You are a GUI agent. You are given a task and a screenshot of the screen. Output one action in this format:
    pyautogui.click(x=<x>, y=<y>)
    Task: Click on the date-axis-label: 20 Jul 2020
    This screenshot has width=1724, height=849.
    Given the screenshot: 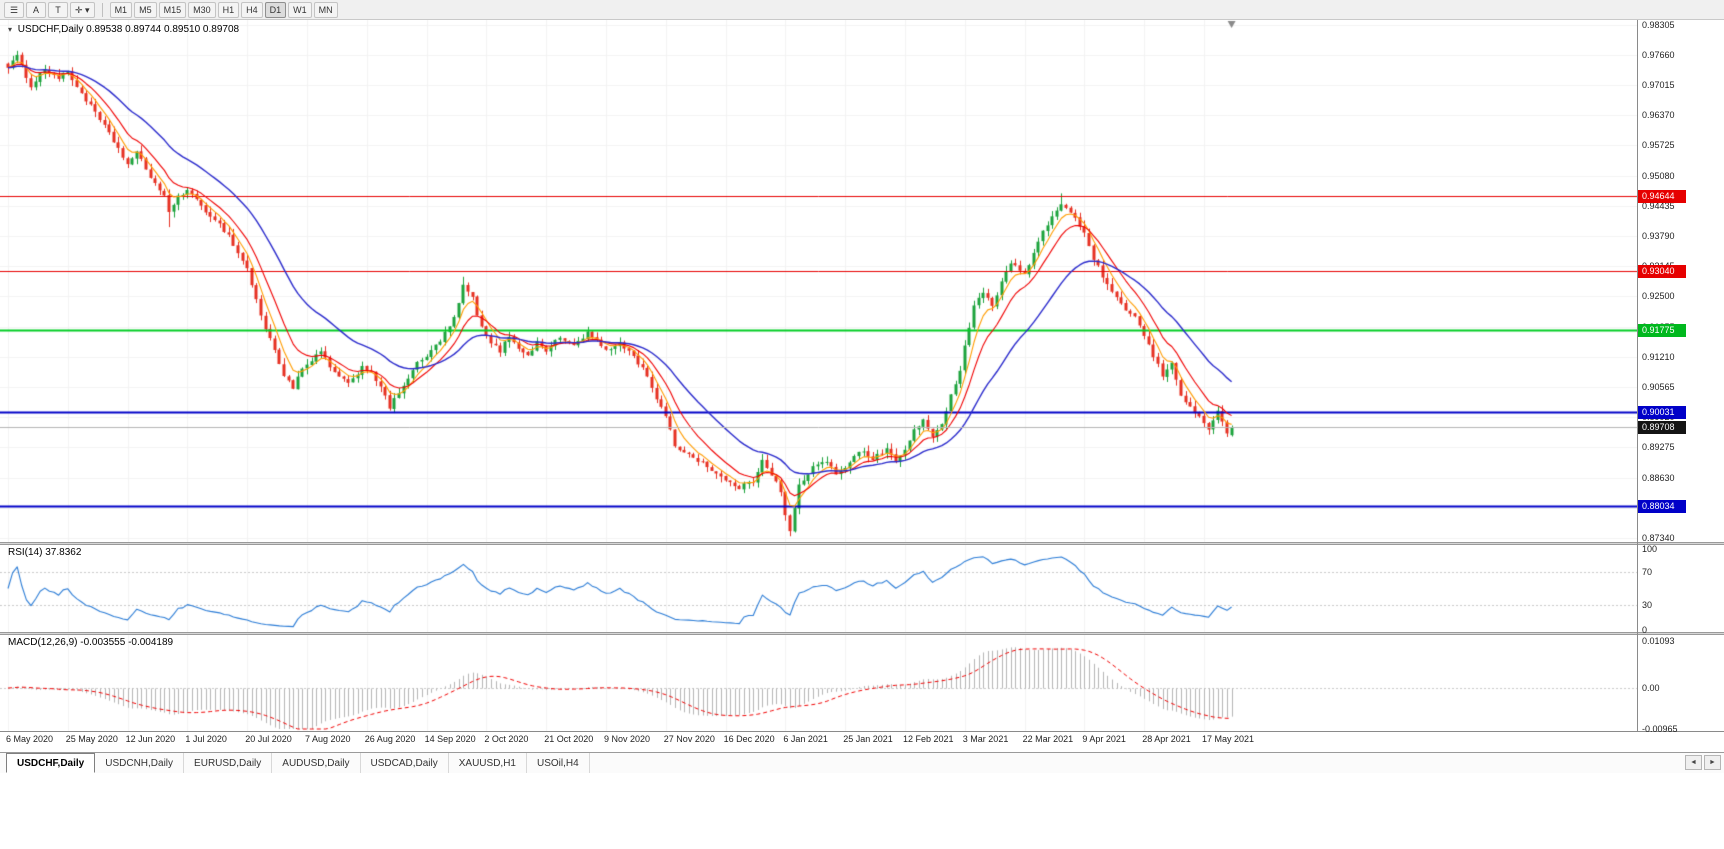 What is the action you would take?
    pyautogui.click(x=268, y=739)
    